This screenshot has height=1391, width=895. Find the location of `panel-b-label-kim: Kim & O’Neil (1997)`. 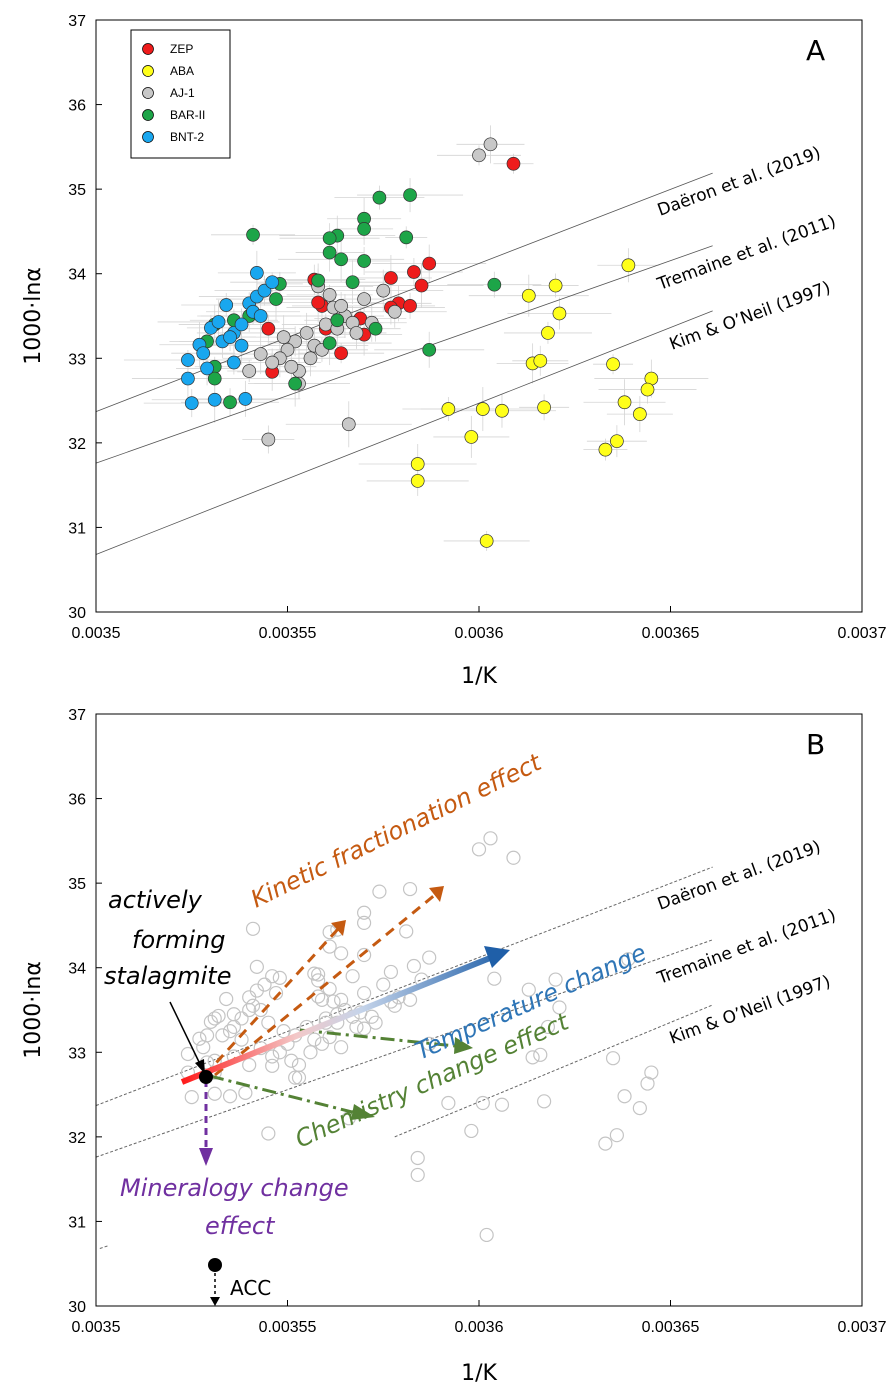

panel-b-label-kim: Kim & O’Neil (1997) is located at coordinates (750, 1010).